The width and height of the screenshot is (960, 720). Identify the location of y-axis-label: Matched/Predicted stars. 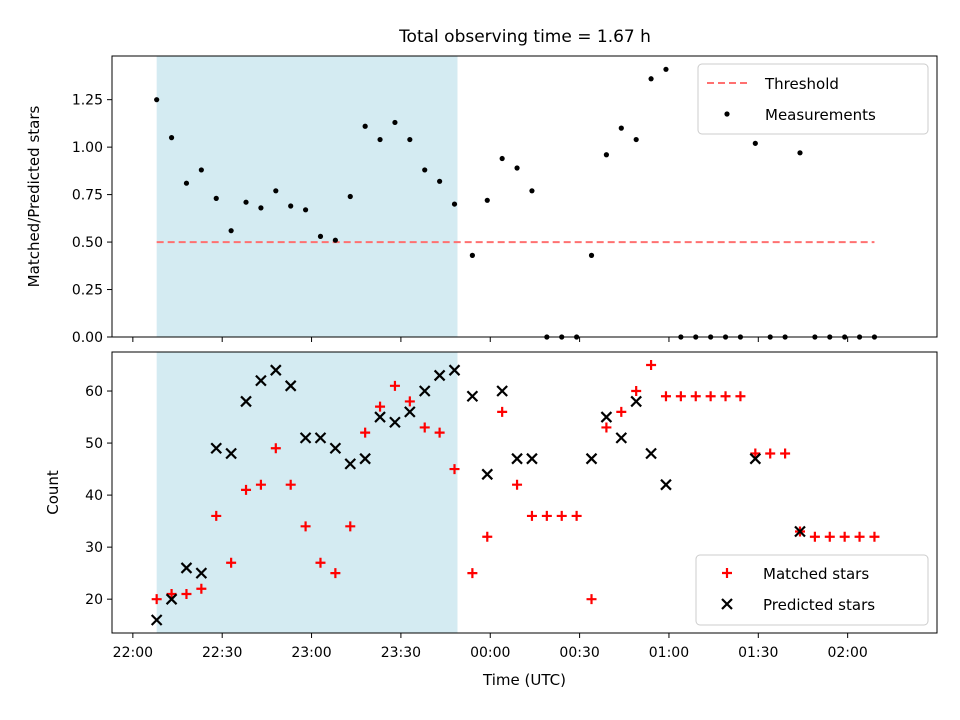
(34, 197).